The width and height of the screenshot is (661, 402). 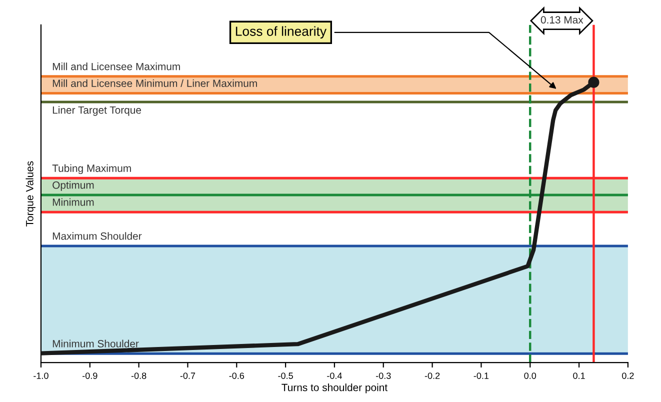 I want to click on x-tick-label: -0.2, so click(x=432, y=375).